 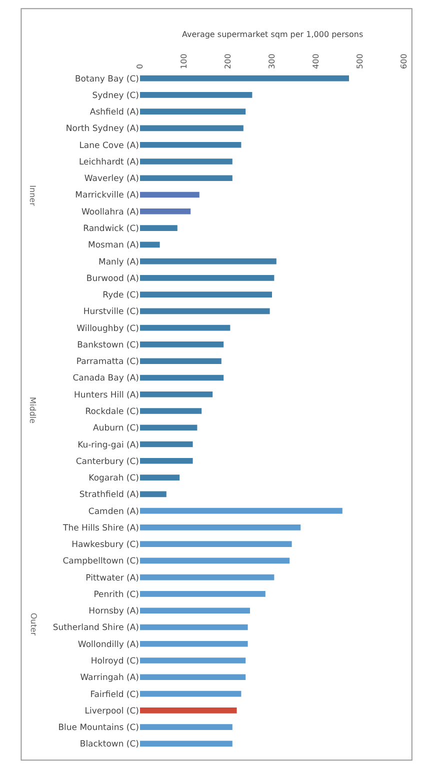 I want to click on y-tick-label: Auburn (C), so click(x=116, y=429).